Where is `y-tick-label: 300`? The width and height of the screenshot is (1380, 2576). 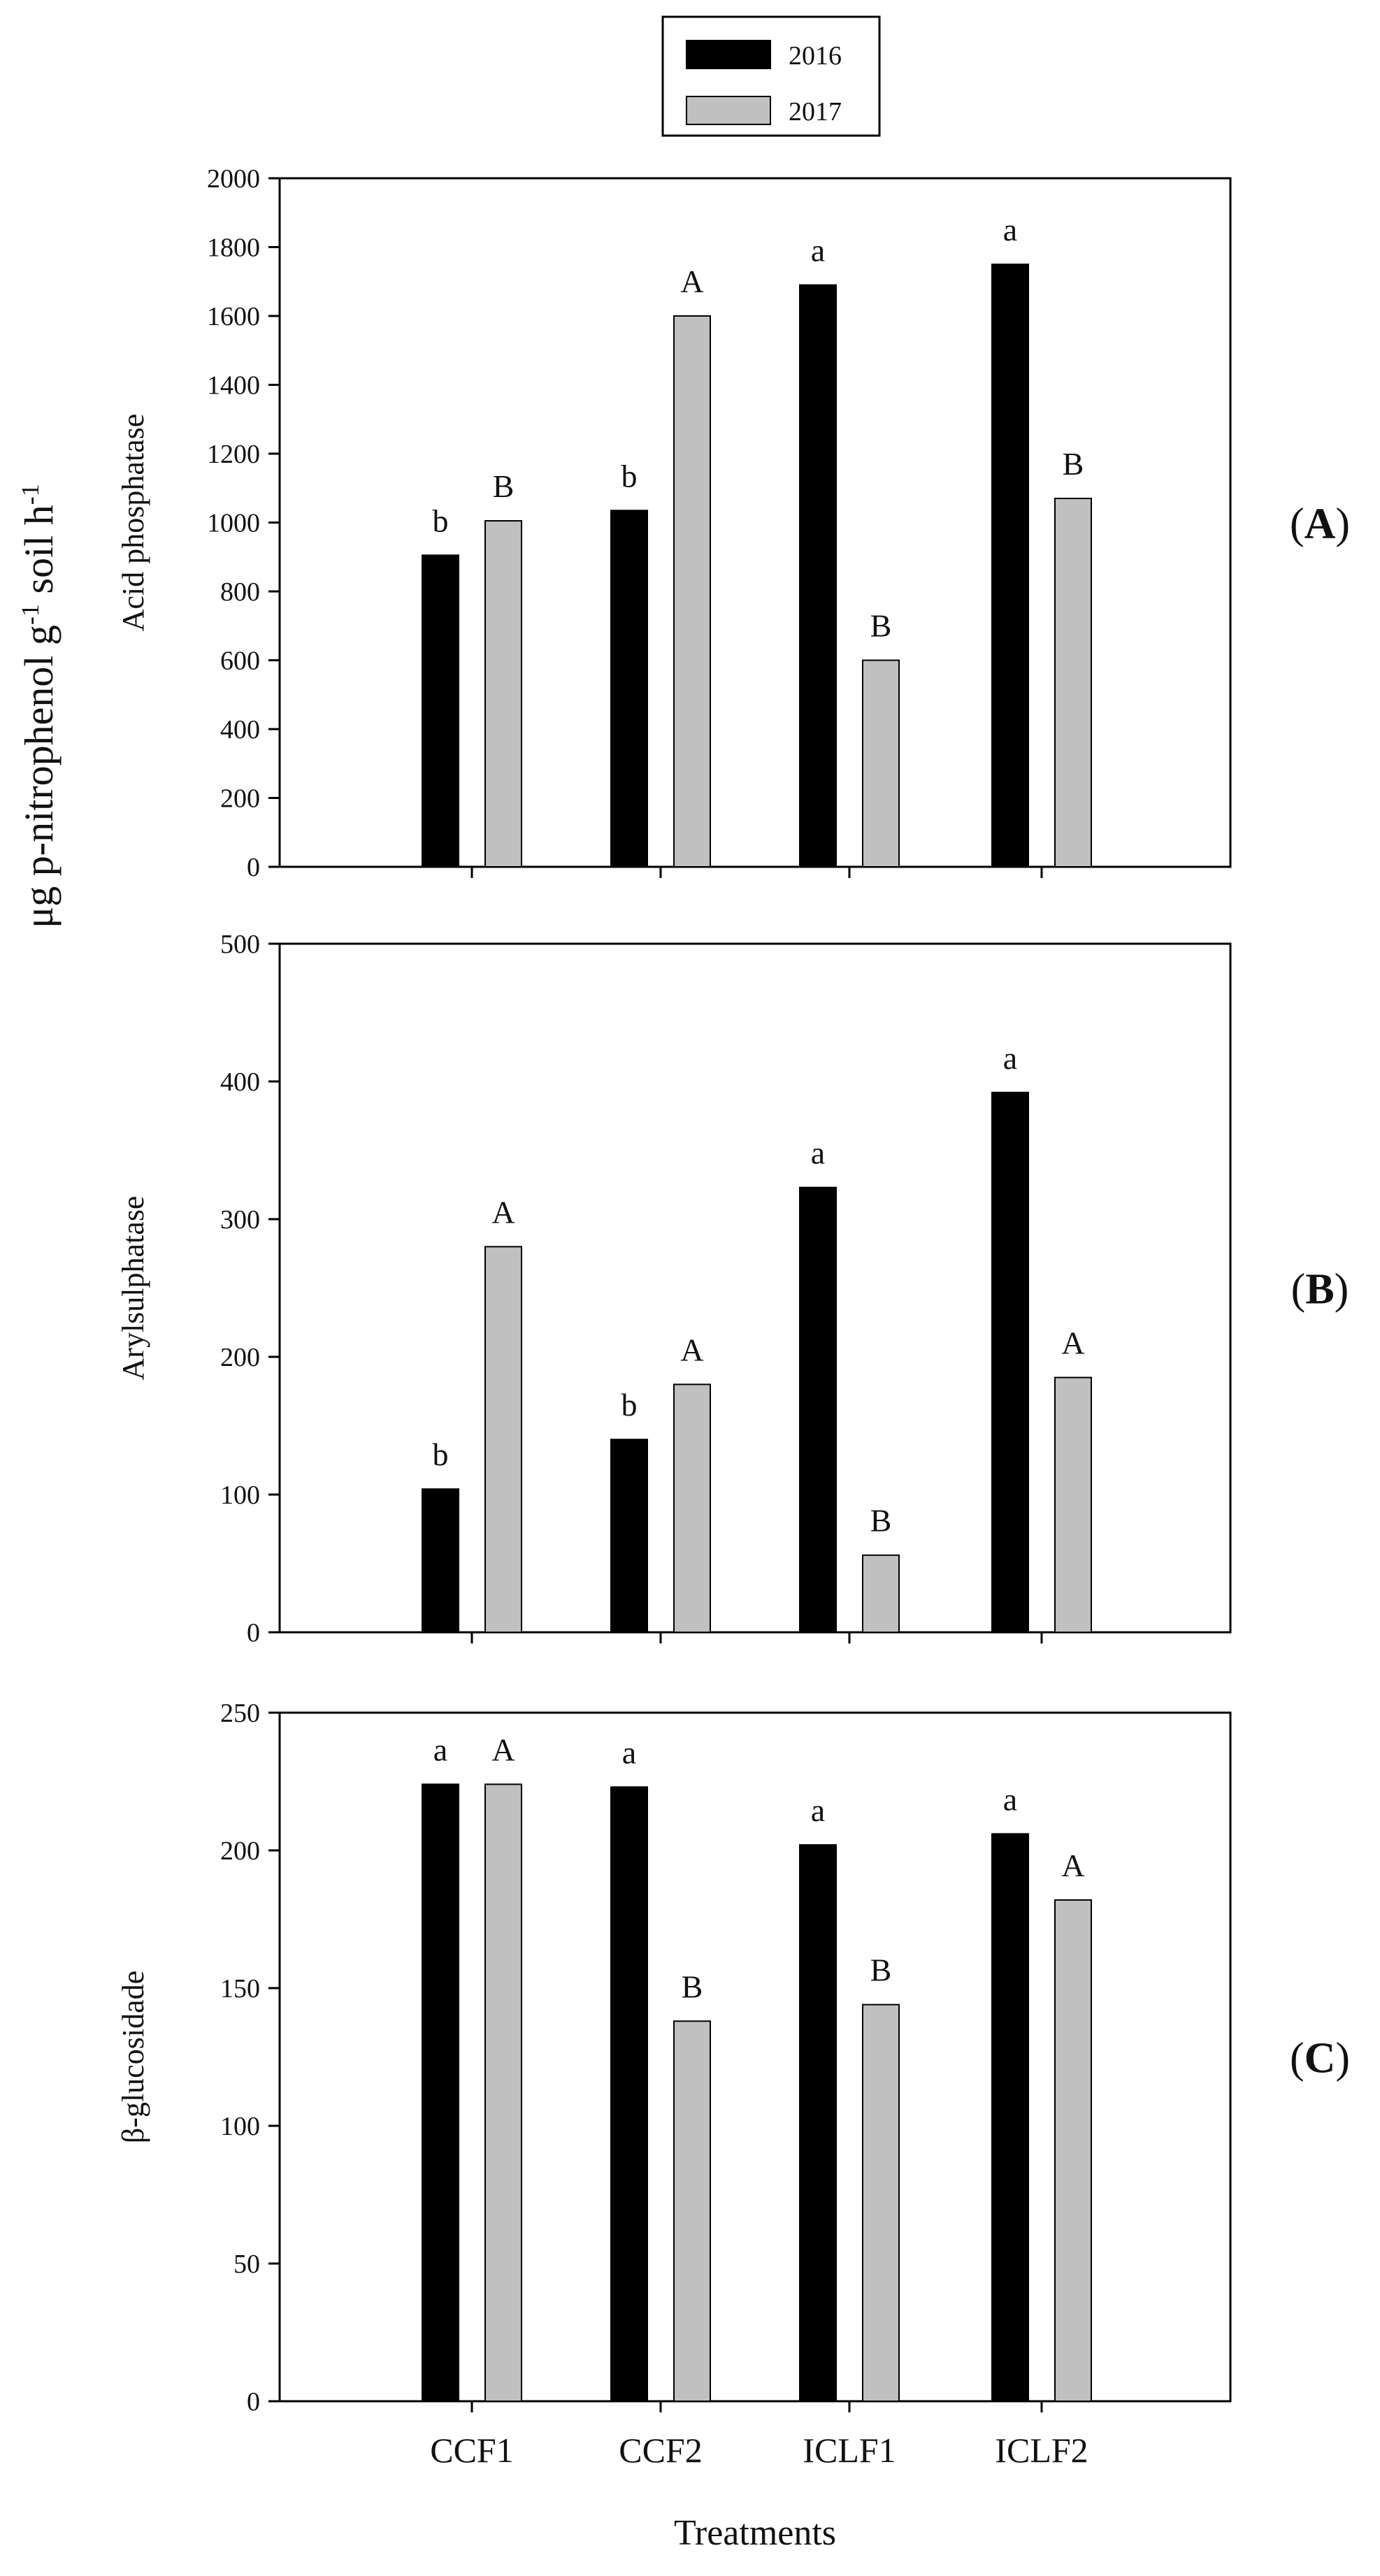 y-tick-label: 300 is located at coordinates (240, 1220).